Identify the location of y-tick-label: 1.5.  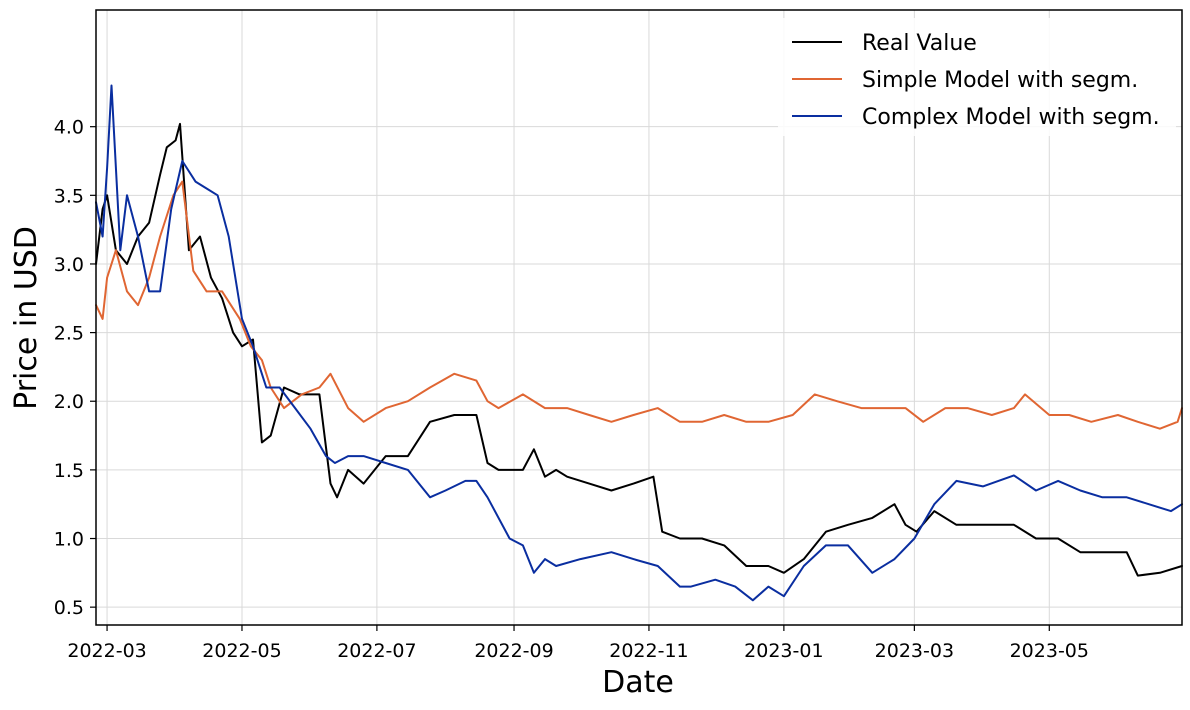
(69, 471).